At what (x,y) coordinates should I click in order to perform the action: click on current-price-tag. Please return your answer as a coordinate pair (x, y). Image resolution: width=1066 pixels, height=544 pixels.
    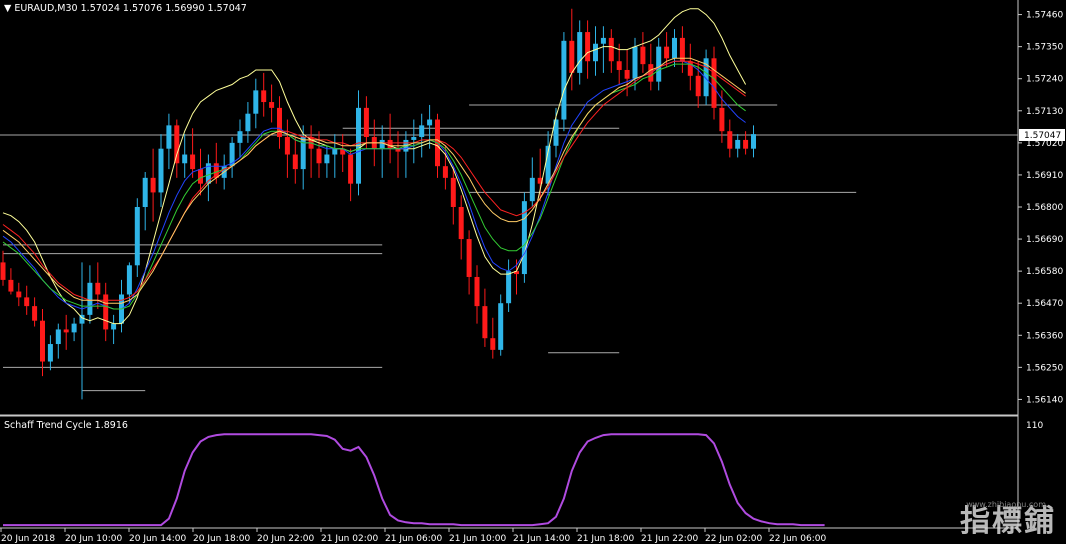
    Looking at the image, I should click on (1042, 134).